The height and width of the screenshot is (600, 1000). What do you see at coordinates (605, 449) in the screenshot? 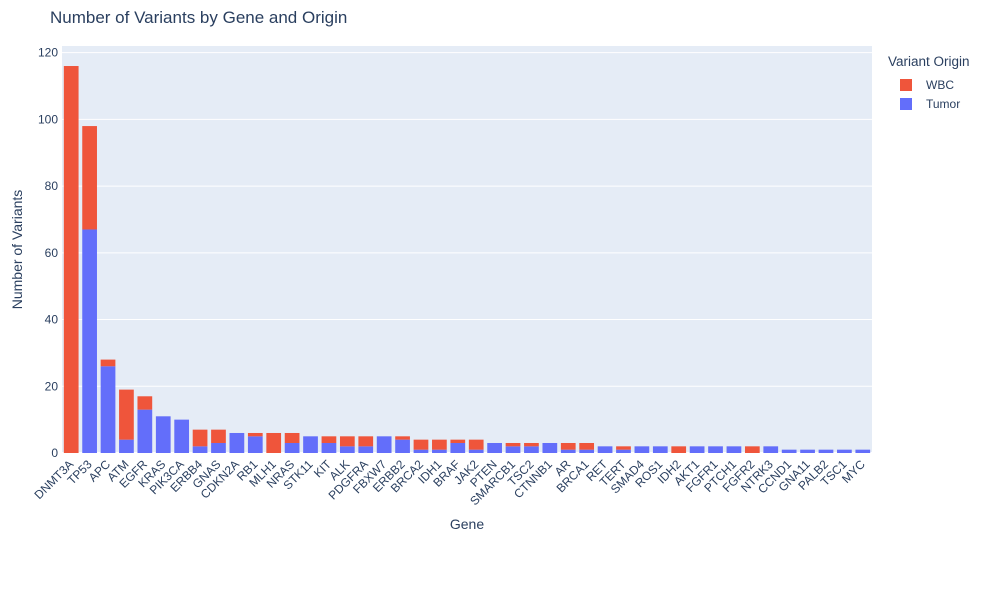
I see `bar-tumor-ret` at bounding box center [605, 449].